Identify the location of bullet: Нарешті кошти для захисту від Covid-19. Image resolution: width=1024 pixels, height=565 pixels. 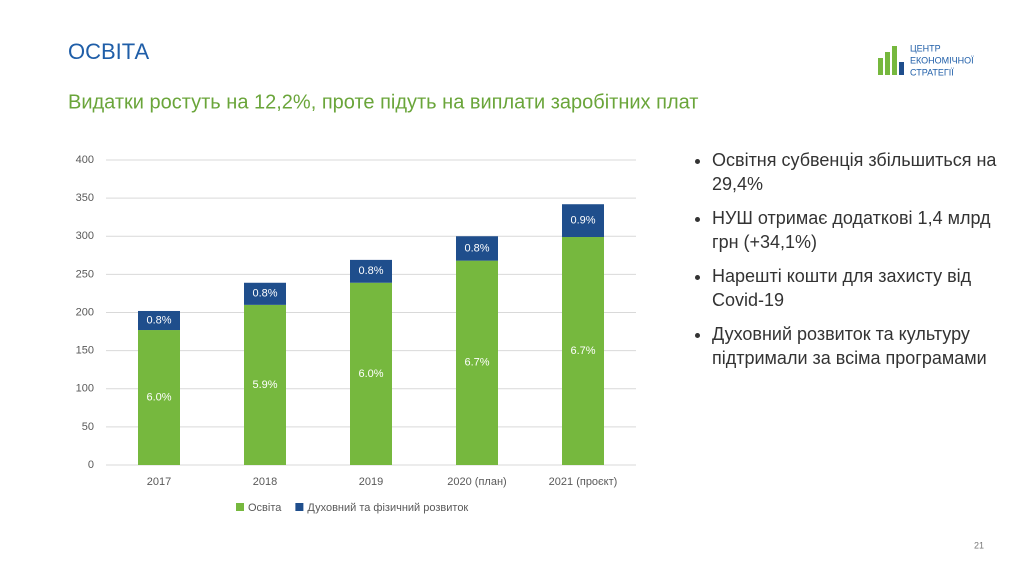
(862, 288).